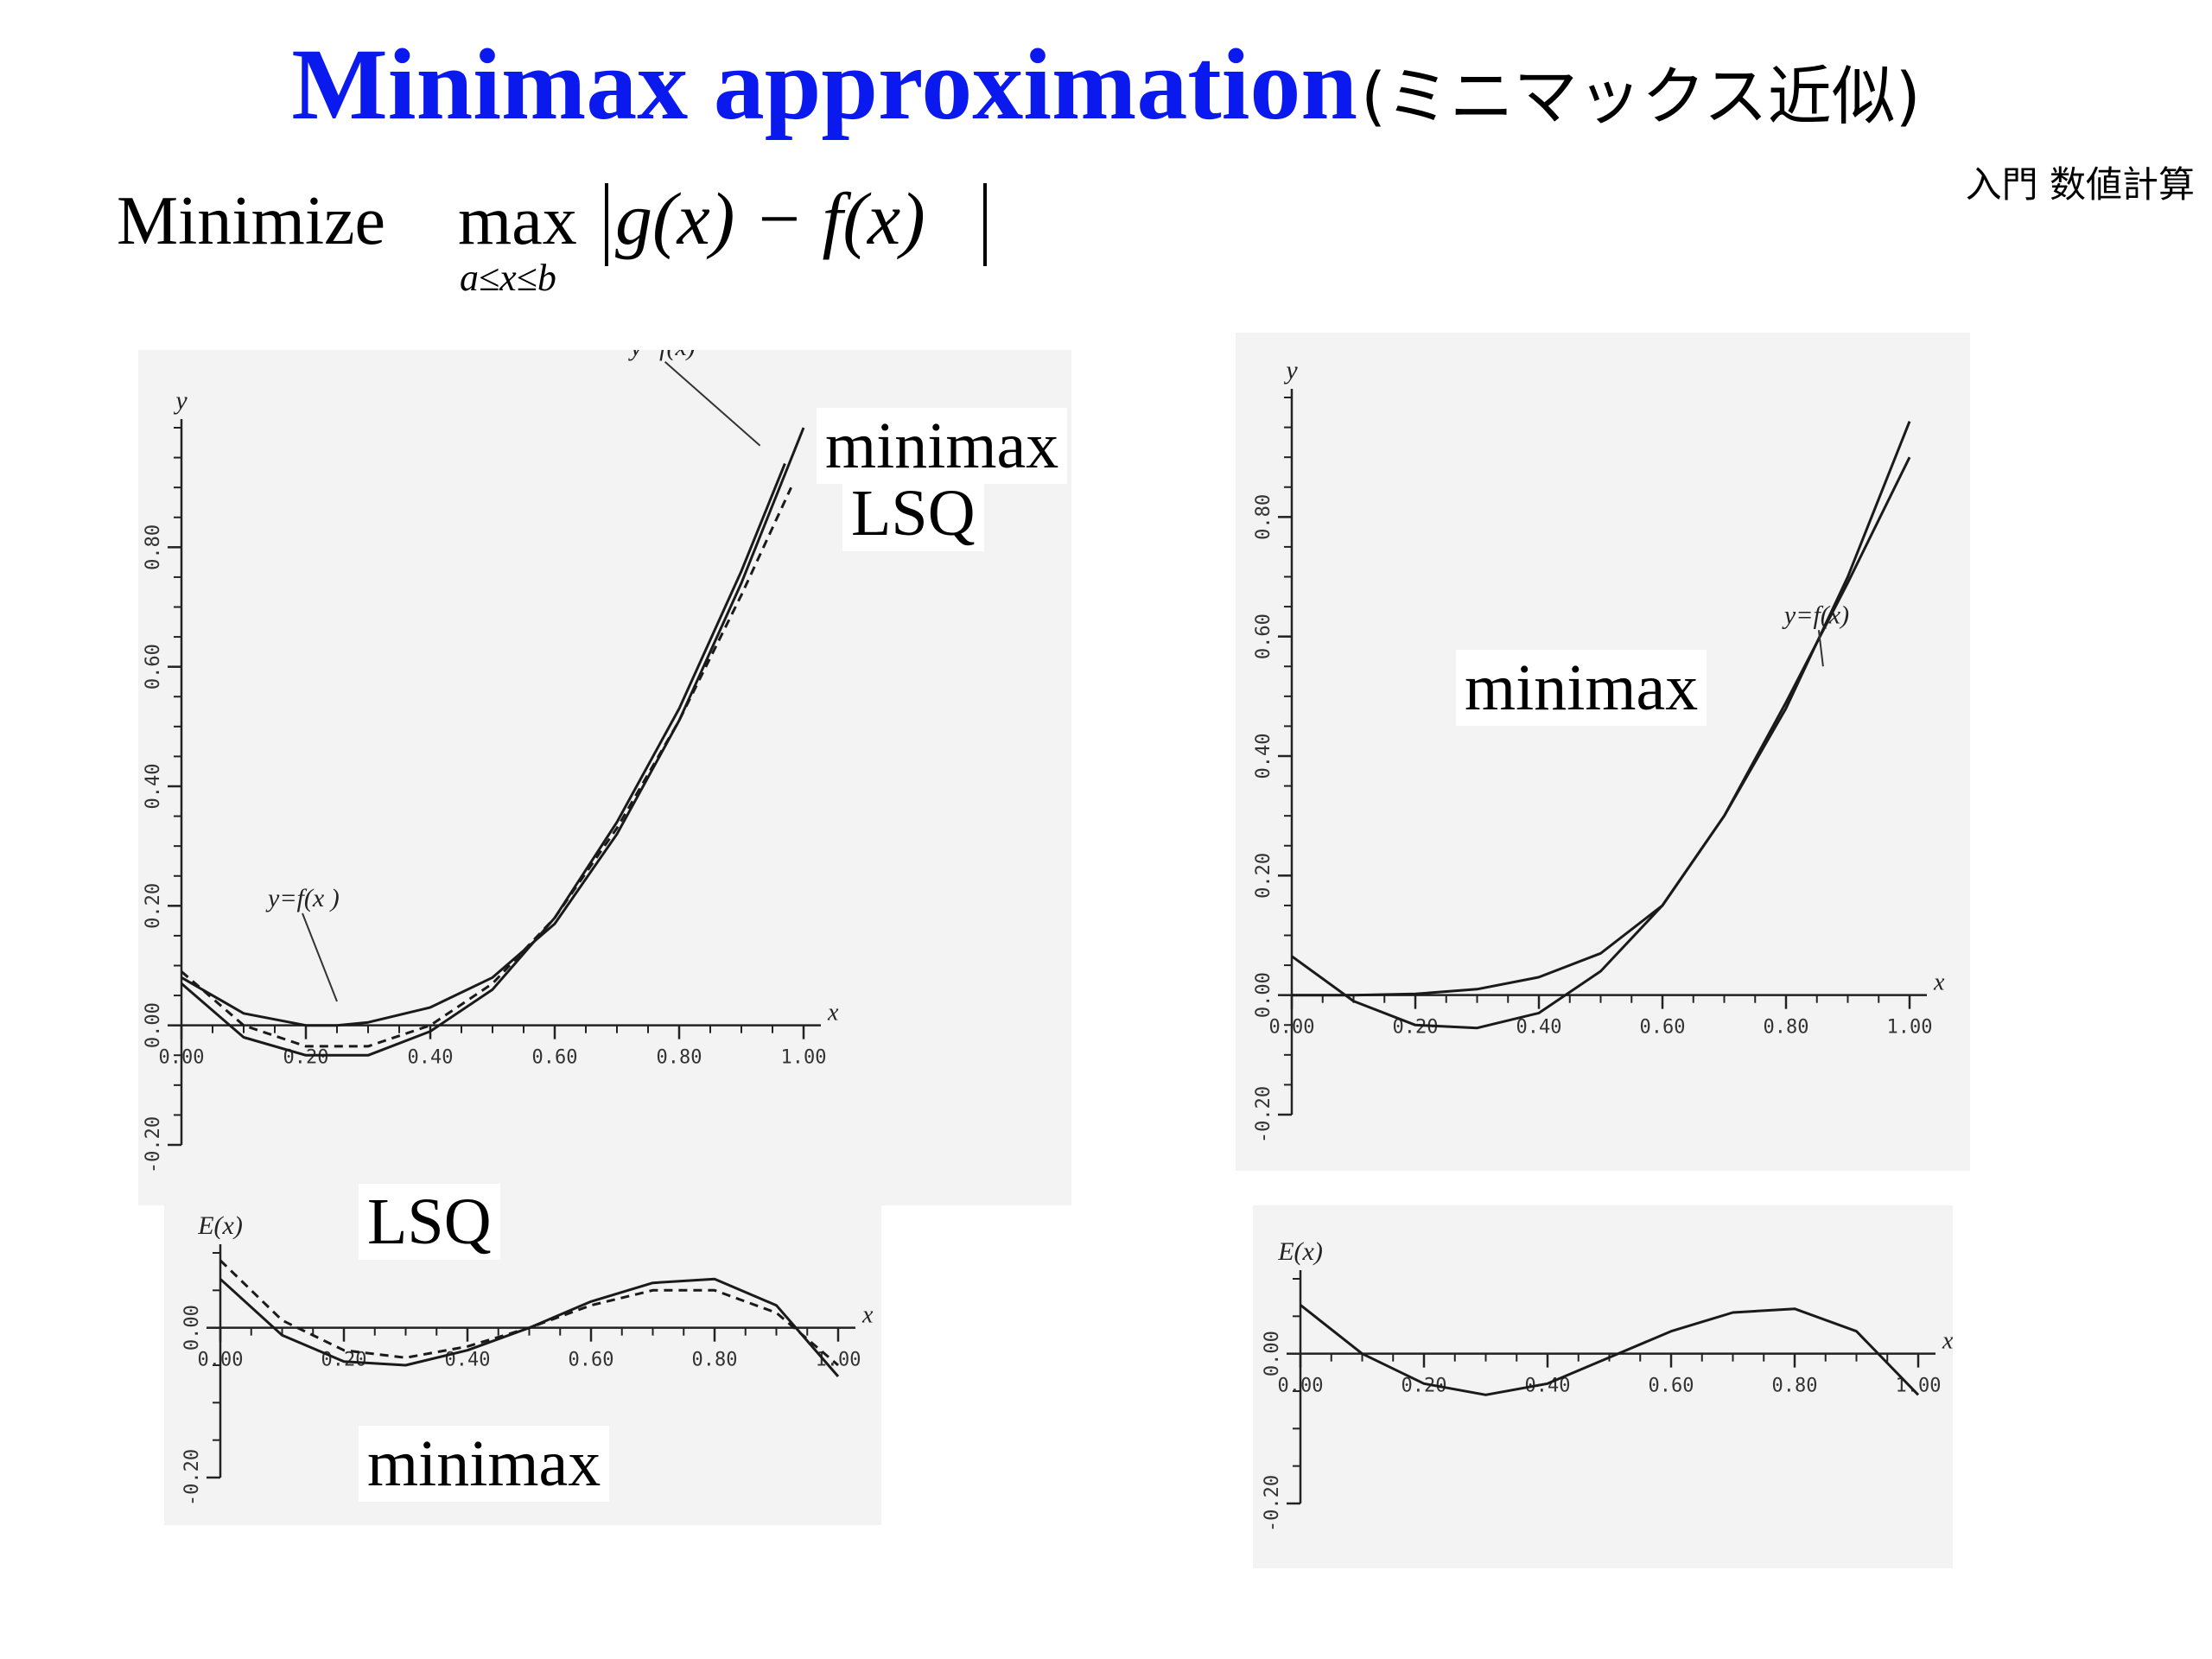 The image size is (2212, 1659). I want to click on formula-operator: max, so click(517, 221).